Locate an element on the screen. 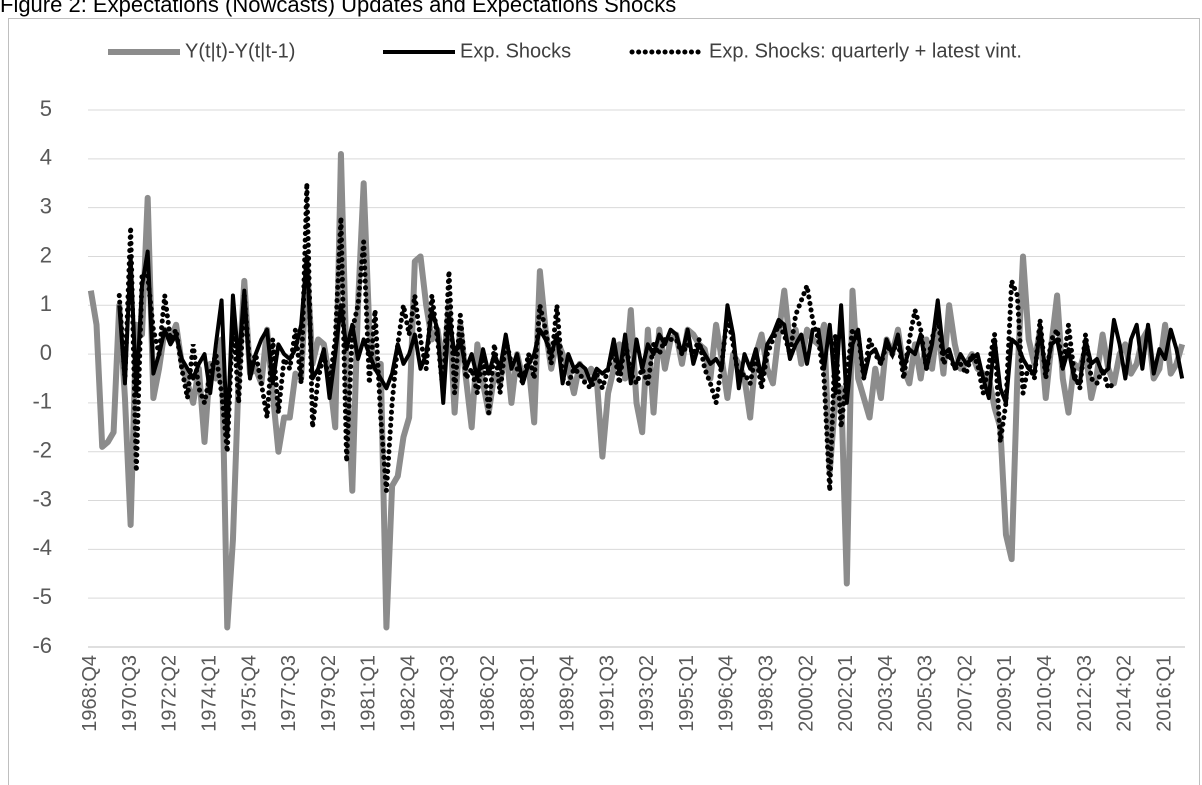 The image size is (1202, 785). y-tick-label: 3 is located at coordinates (46, 205).